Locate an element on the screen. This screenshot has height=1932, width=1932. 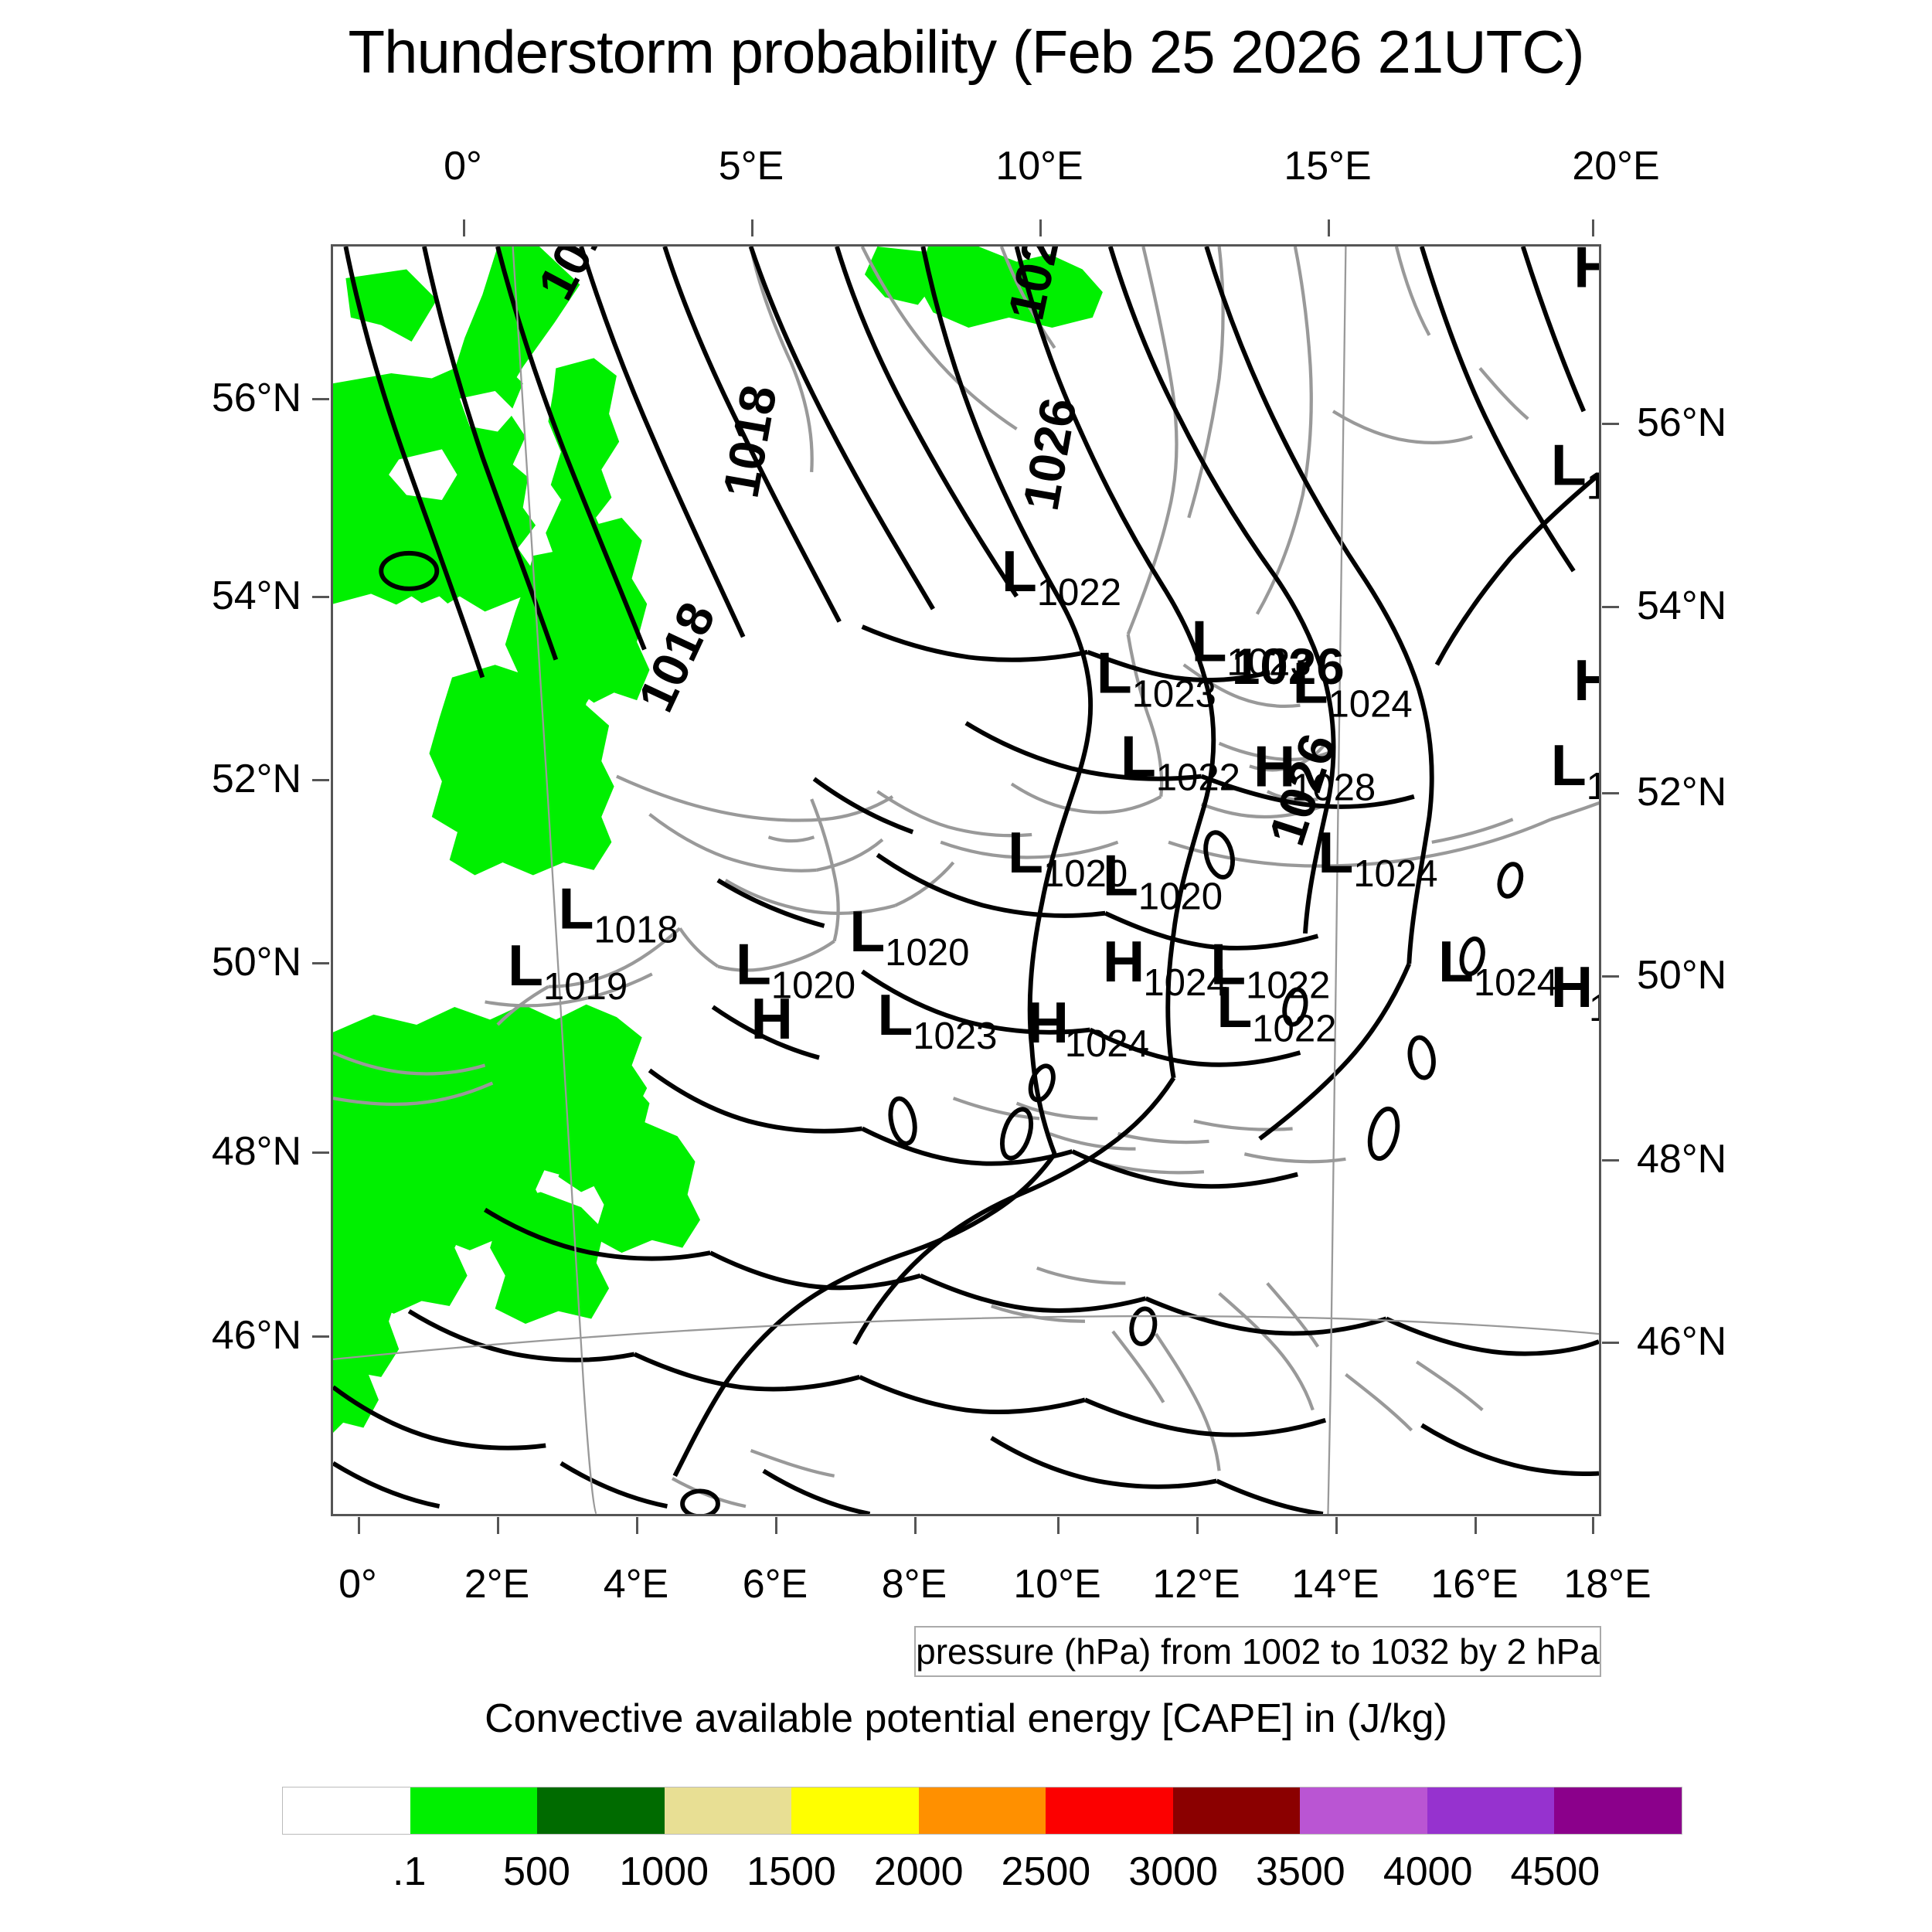
bottom-tick-label-4: 8°E is located at coordinates (914, 1585).